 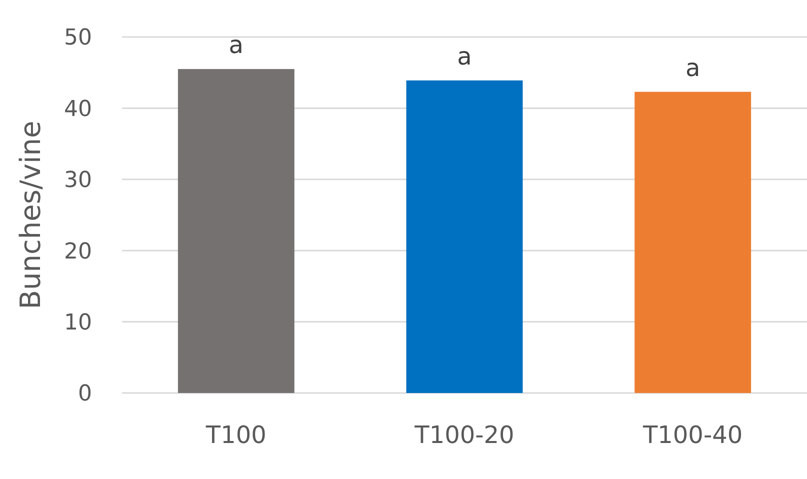 I want to click on y-axis-title: Bunches/vine, so click(x=30, y=215).